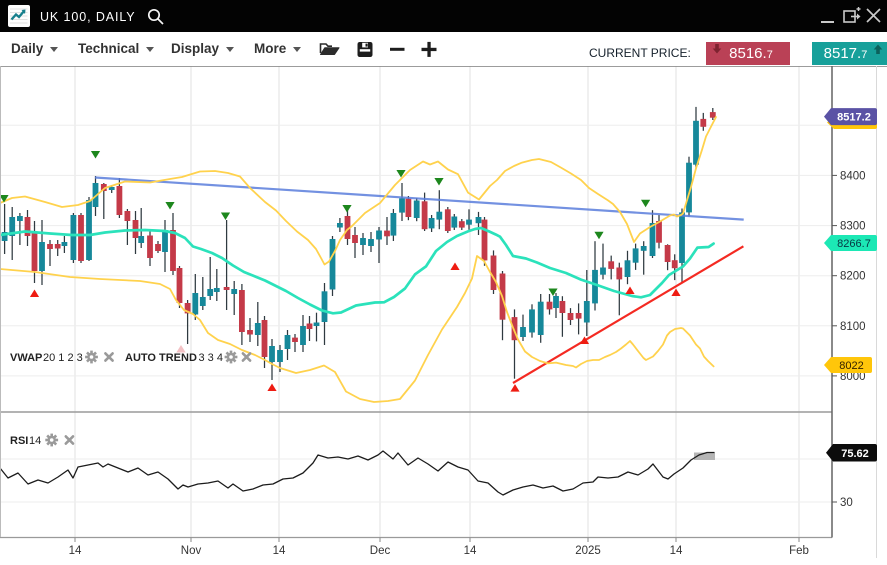  Describe the element at coordinates (63, 358) in the screenshot. I see `svg-text: 20 1 2 3` at that location.